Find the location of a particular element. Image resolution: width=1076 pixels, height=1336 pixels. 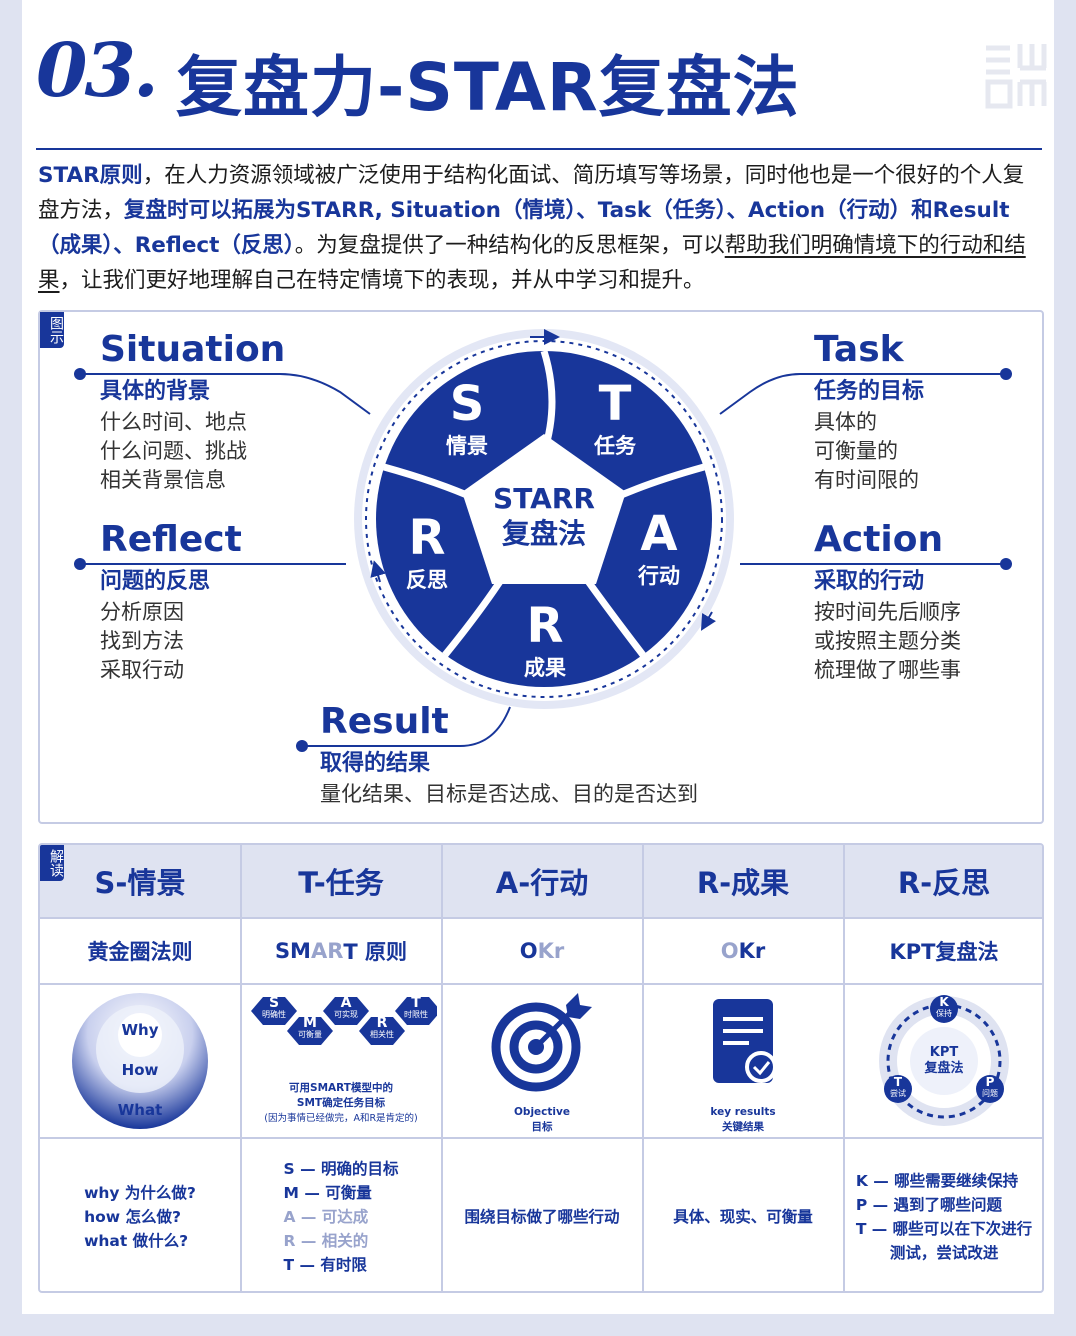

kpt-p: P 问题 is located at coordinates (990, 1087).